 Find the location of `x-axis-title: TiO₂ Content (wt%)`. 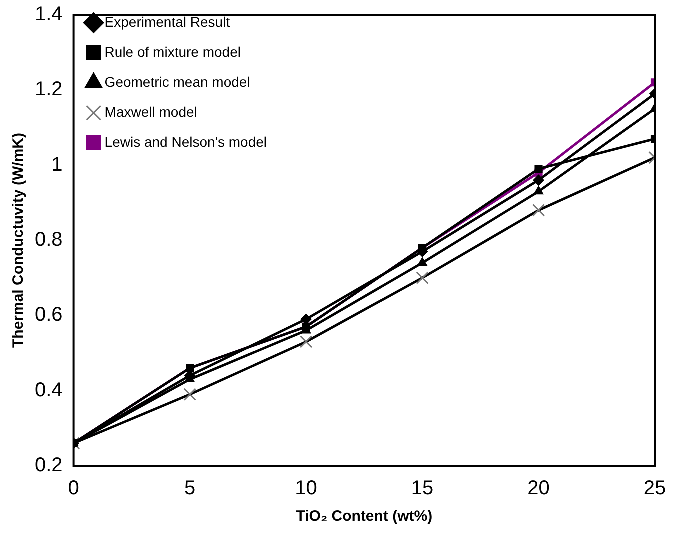

x-axis-title: TiO₂ Content (wt%) is located at coordinates (364, 517).